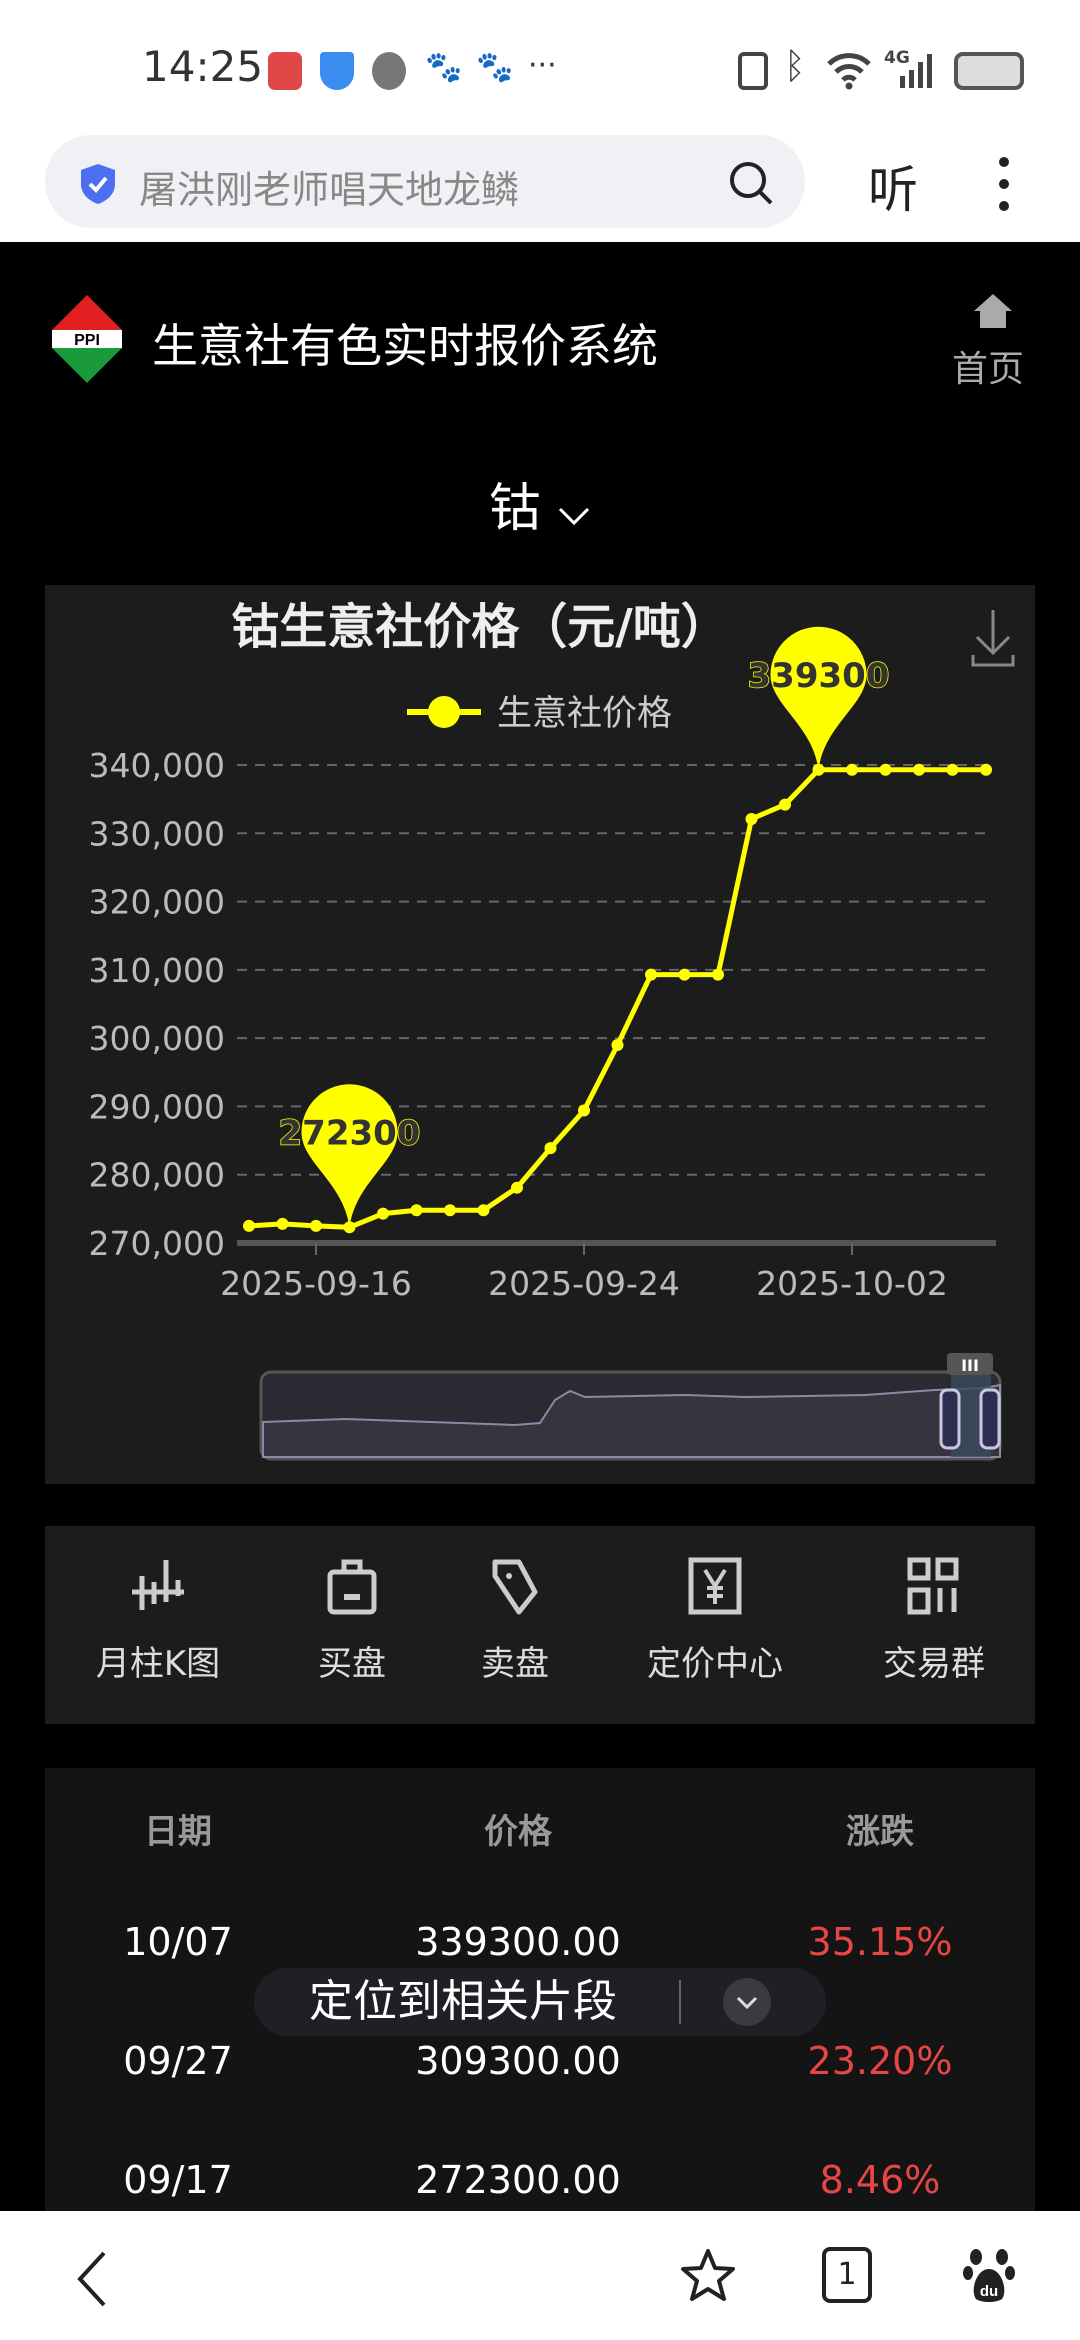 This screenshot has height=2340, width=1080. I want to click on status-bar: 14:25 🐾 🐾 ··· ᛒ 4G, so click(540, 65).